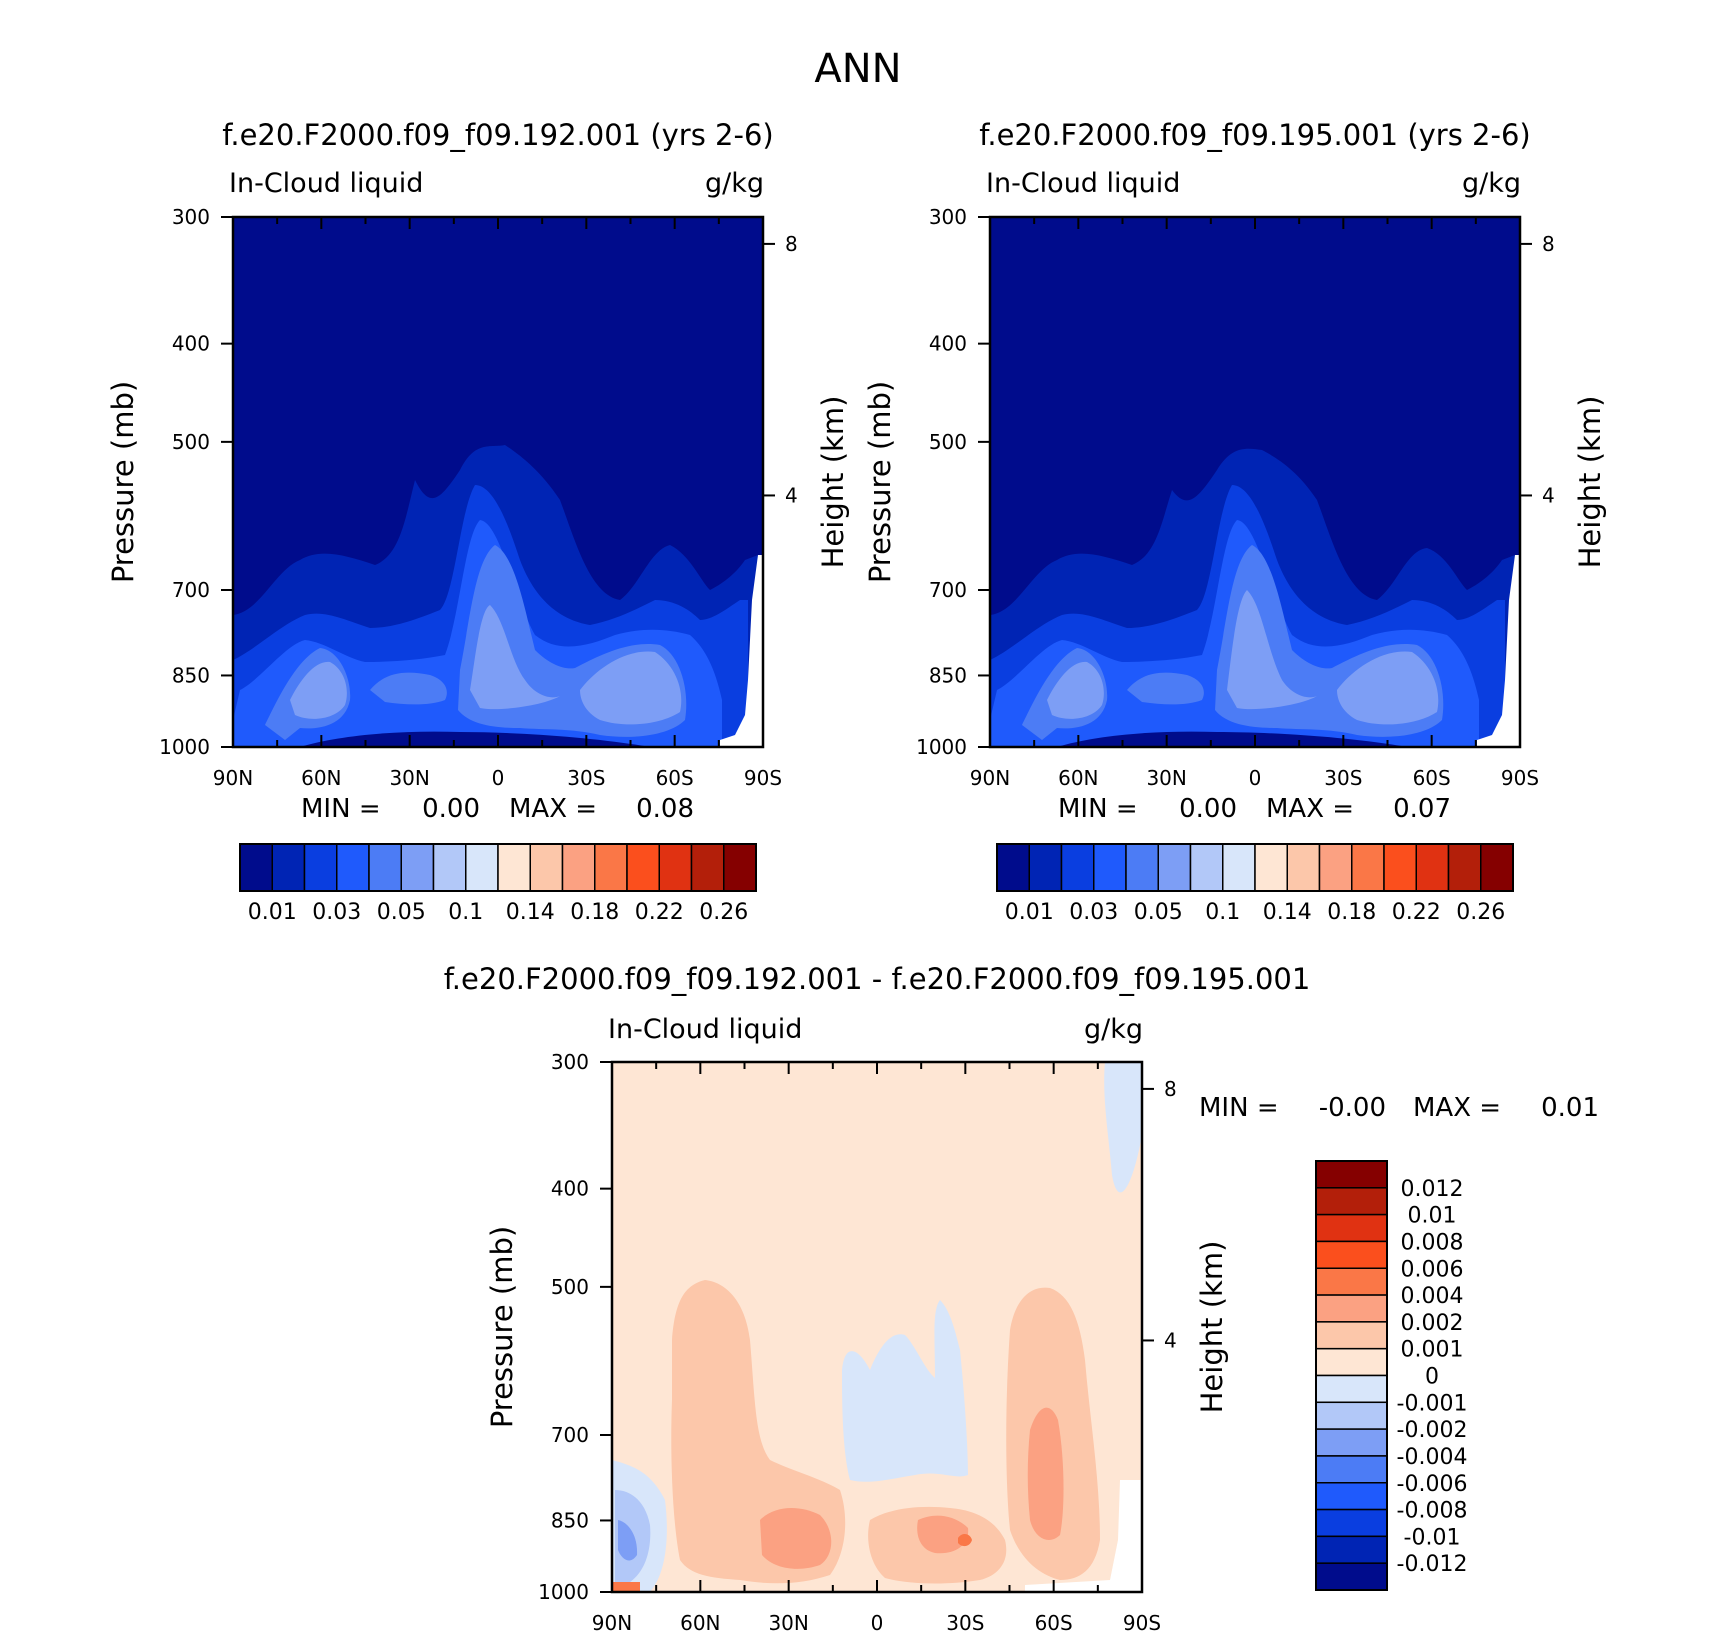  Describe the element at coordinates (1498, 651) in the screenshot. I see `missing-data` at that location.